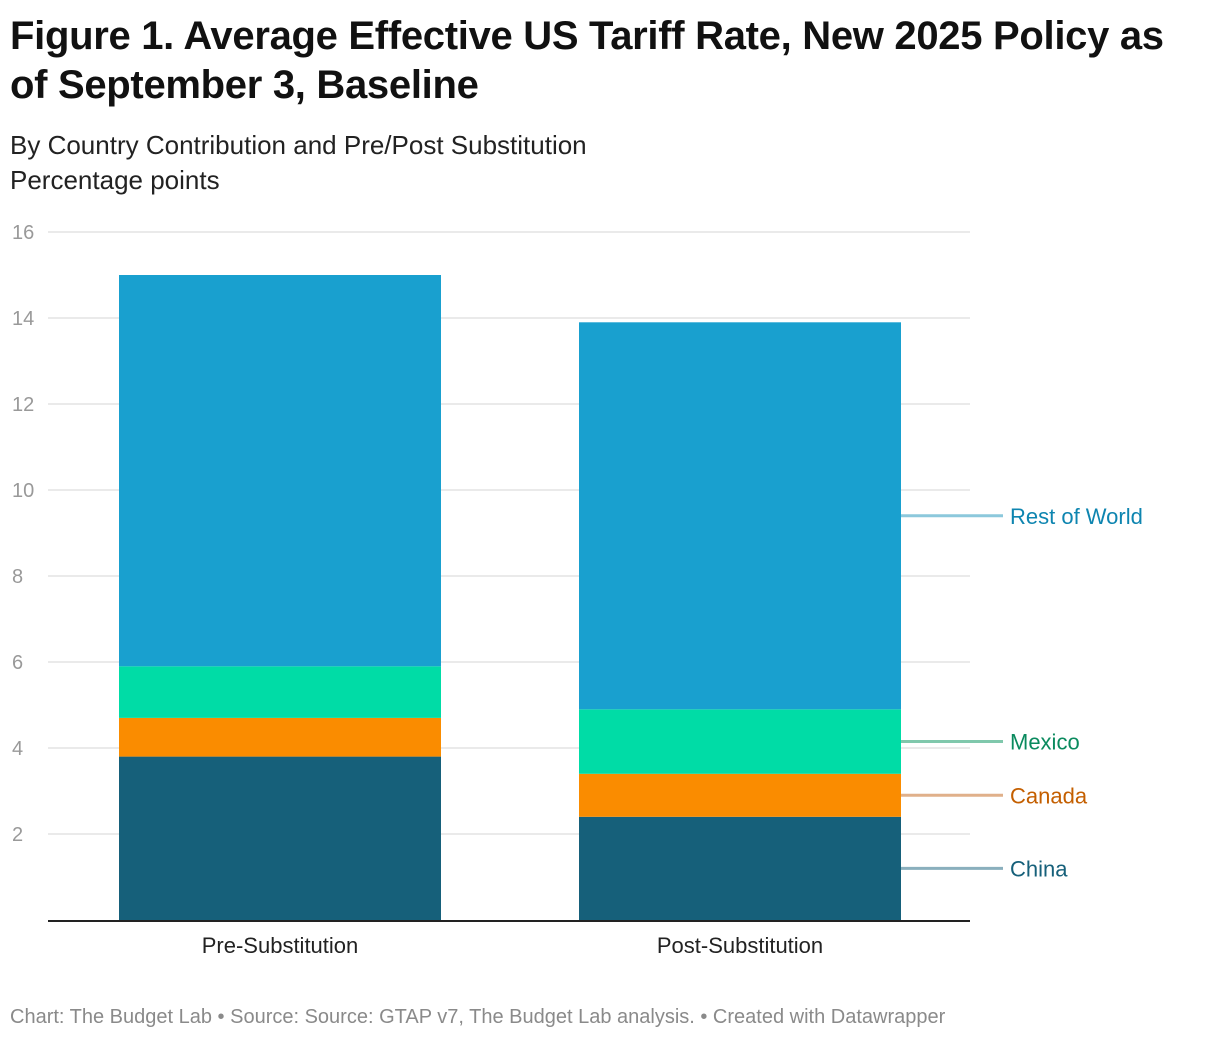 Image resolution: width=1220 pixels, height=1044 pixels. I want to click on y-tick-label: 6, so click(17, 663).